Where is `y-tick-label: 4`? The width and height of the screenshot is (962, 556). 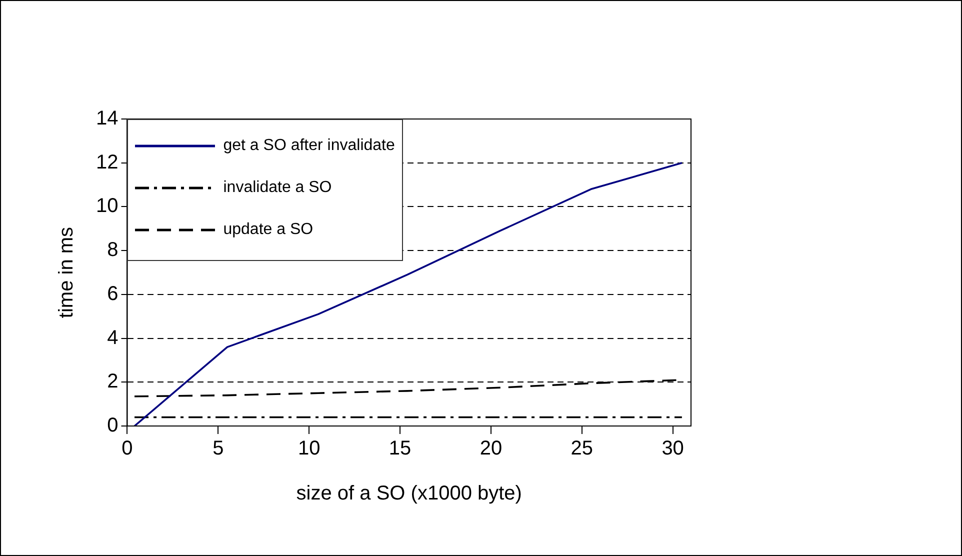 y-tick-label: 4 is located at coordinates (112, 337).